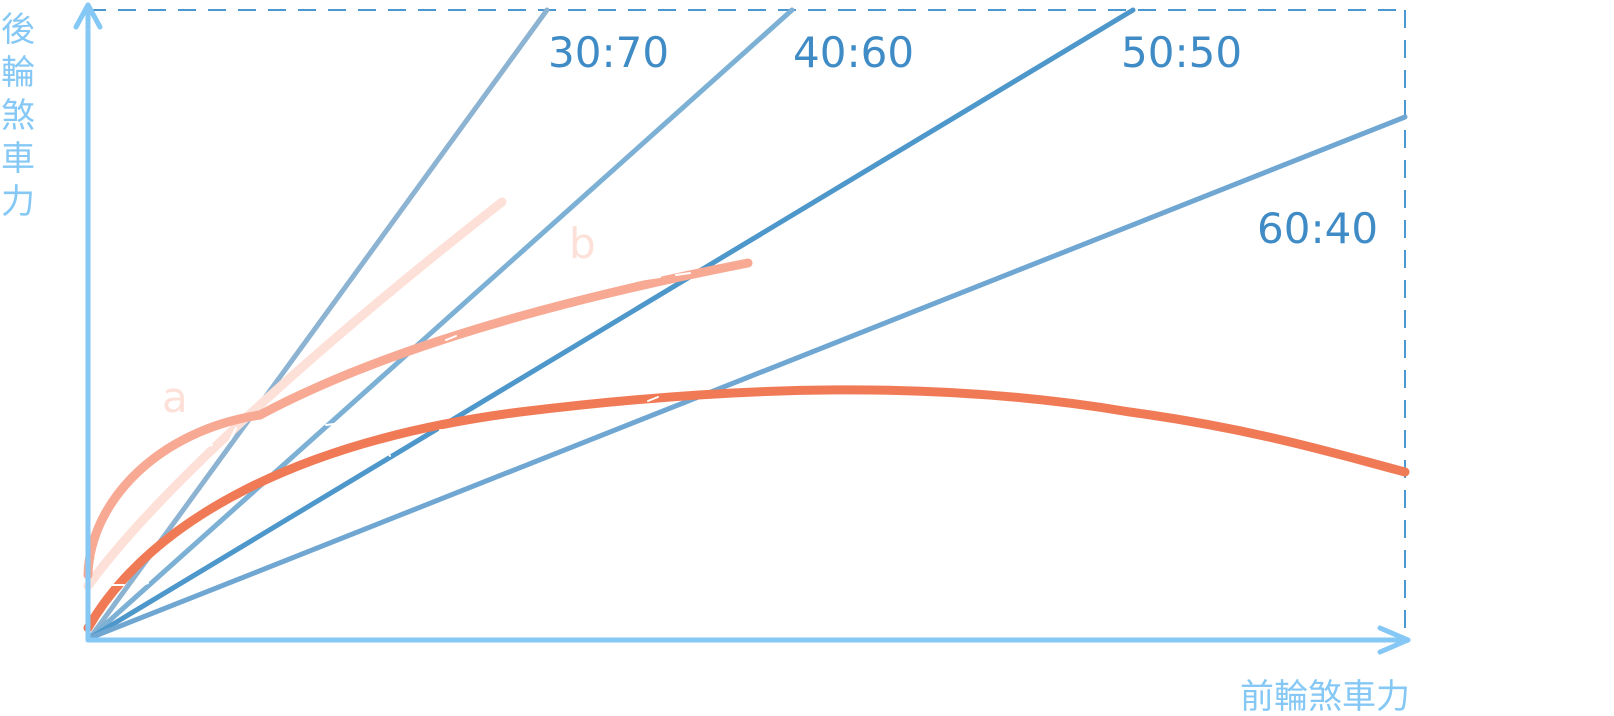 The width and height of the screenshot is (1614, 716). Describe the element at coordinates (175, 397) in the screenshot. I see `curve-label-a: a` at that location.